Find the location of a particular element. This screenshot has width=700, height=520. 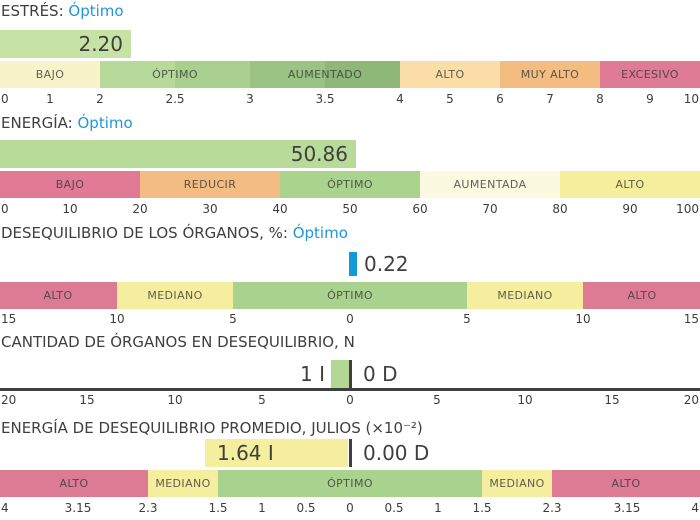

value-marker is located at coordinates (353, 264).